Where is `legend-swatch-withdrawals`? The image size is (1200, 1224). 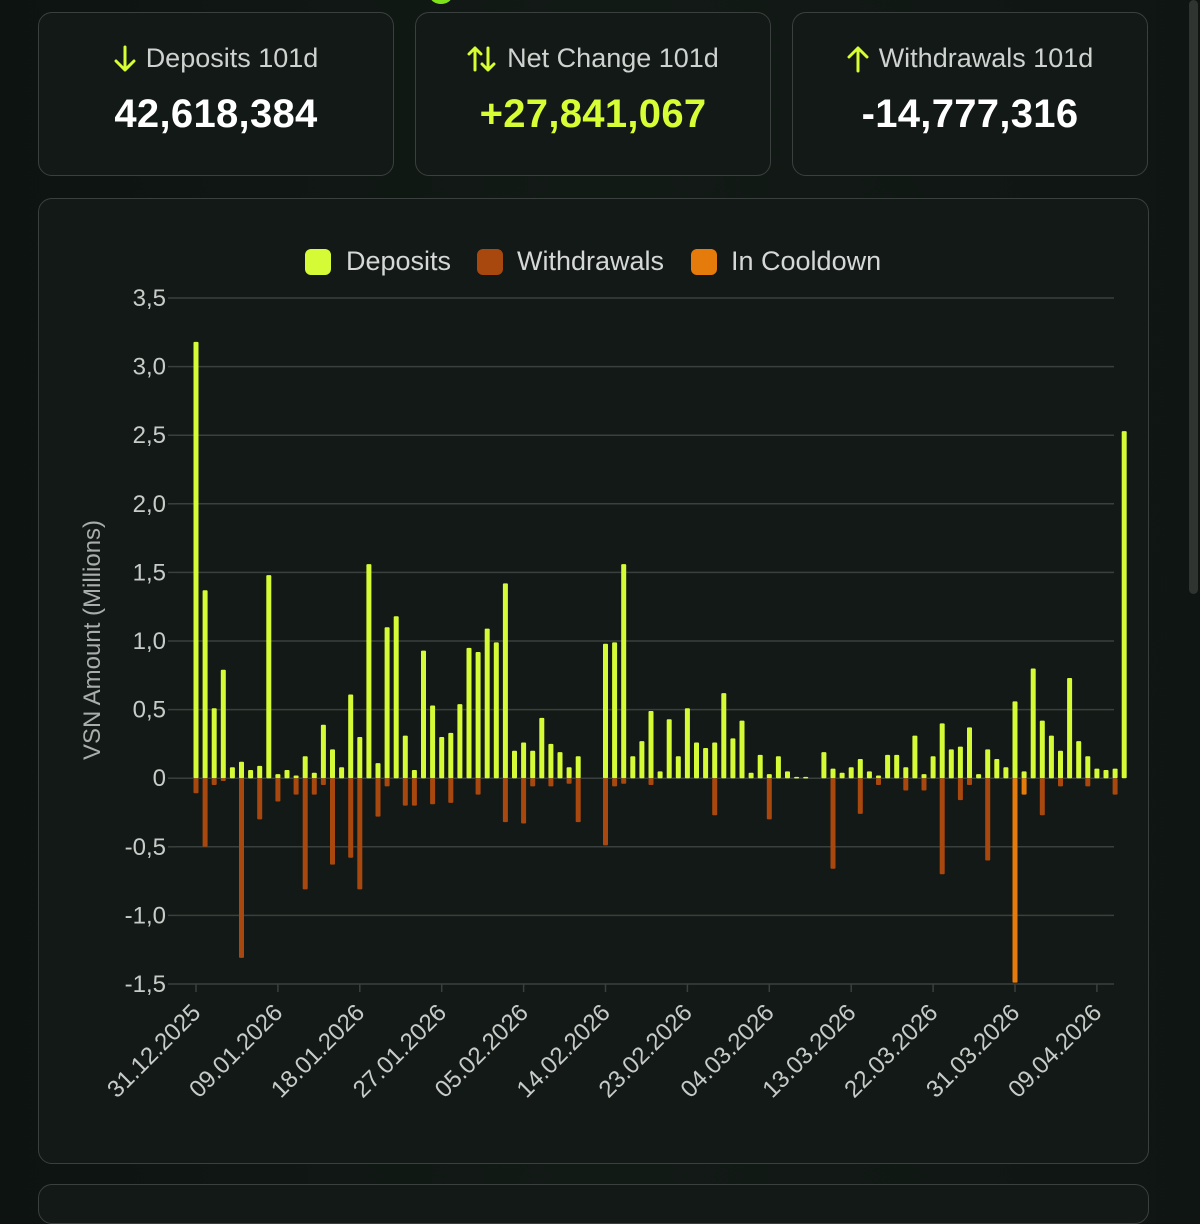
legend-swatch-withdrawals is located at coordinates (490, 262).